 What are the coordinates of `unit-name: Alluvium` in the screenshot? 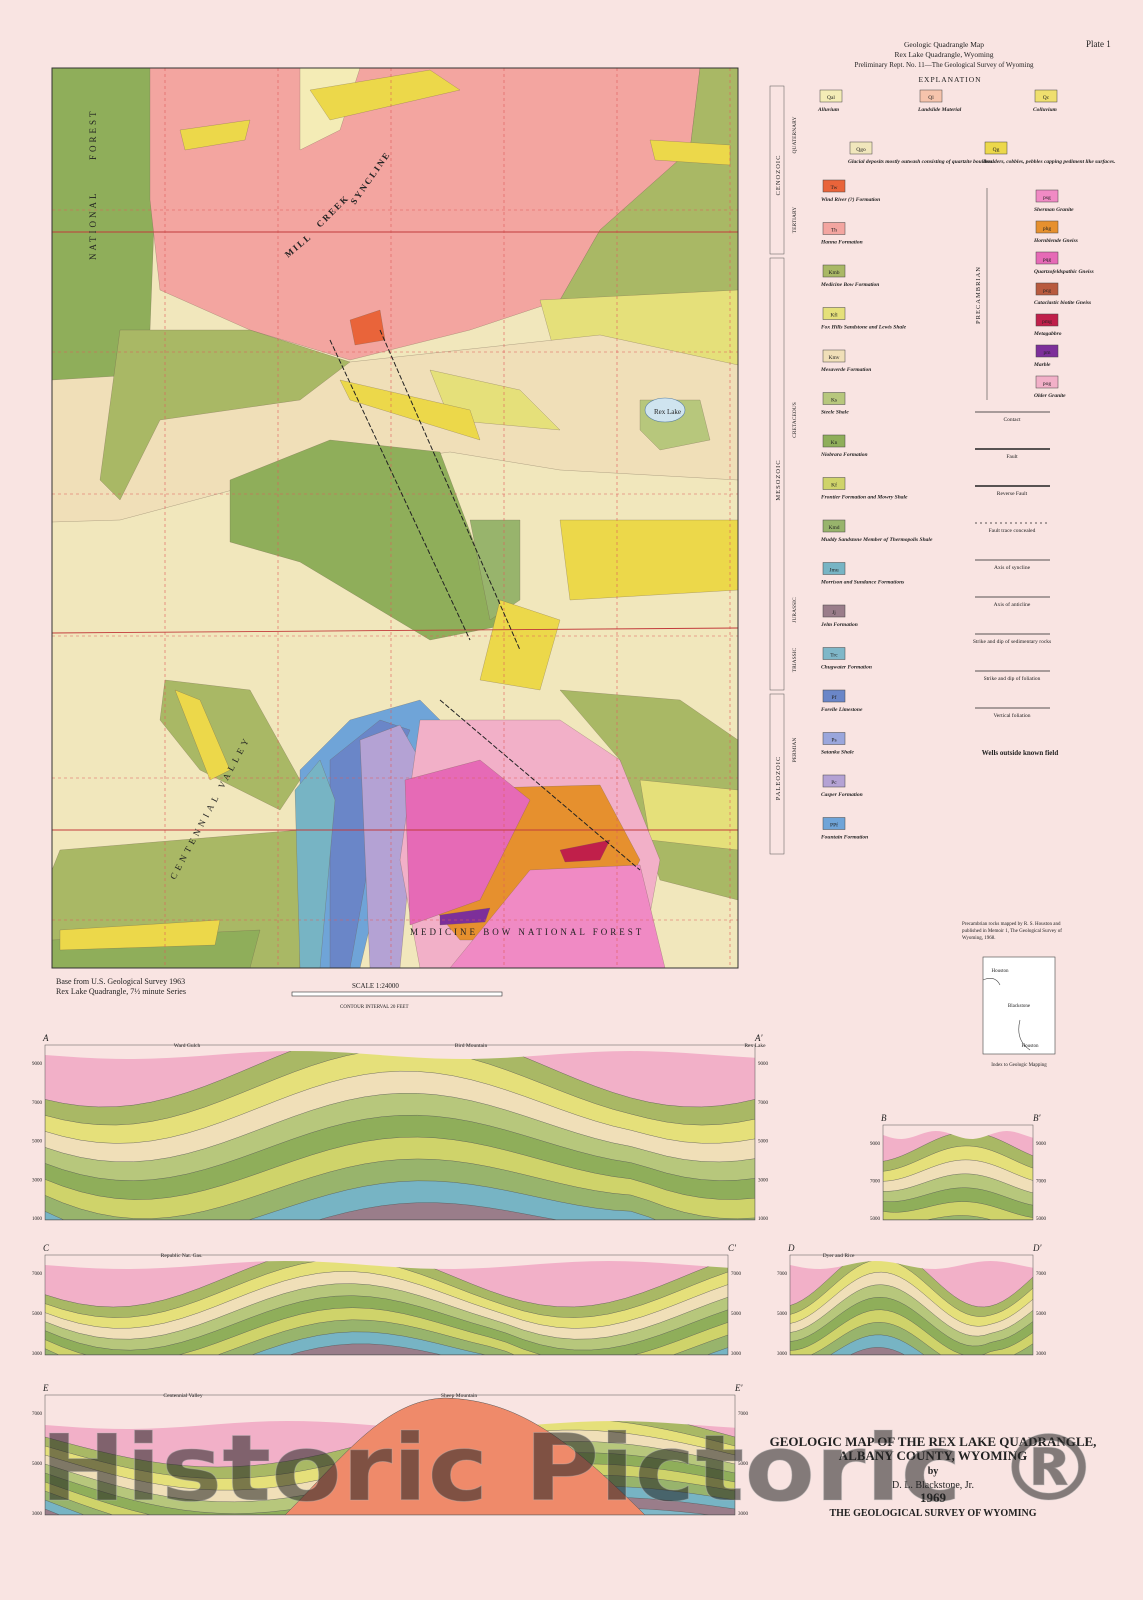 It's located at (828, 110).